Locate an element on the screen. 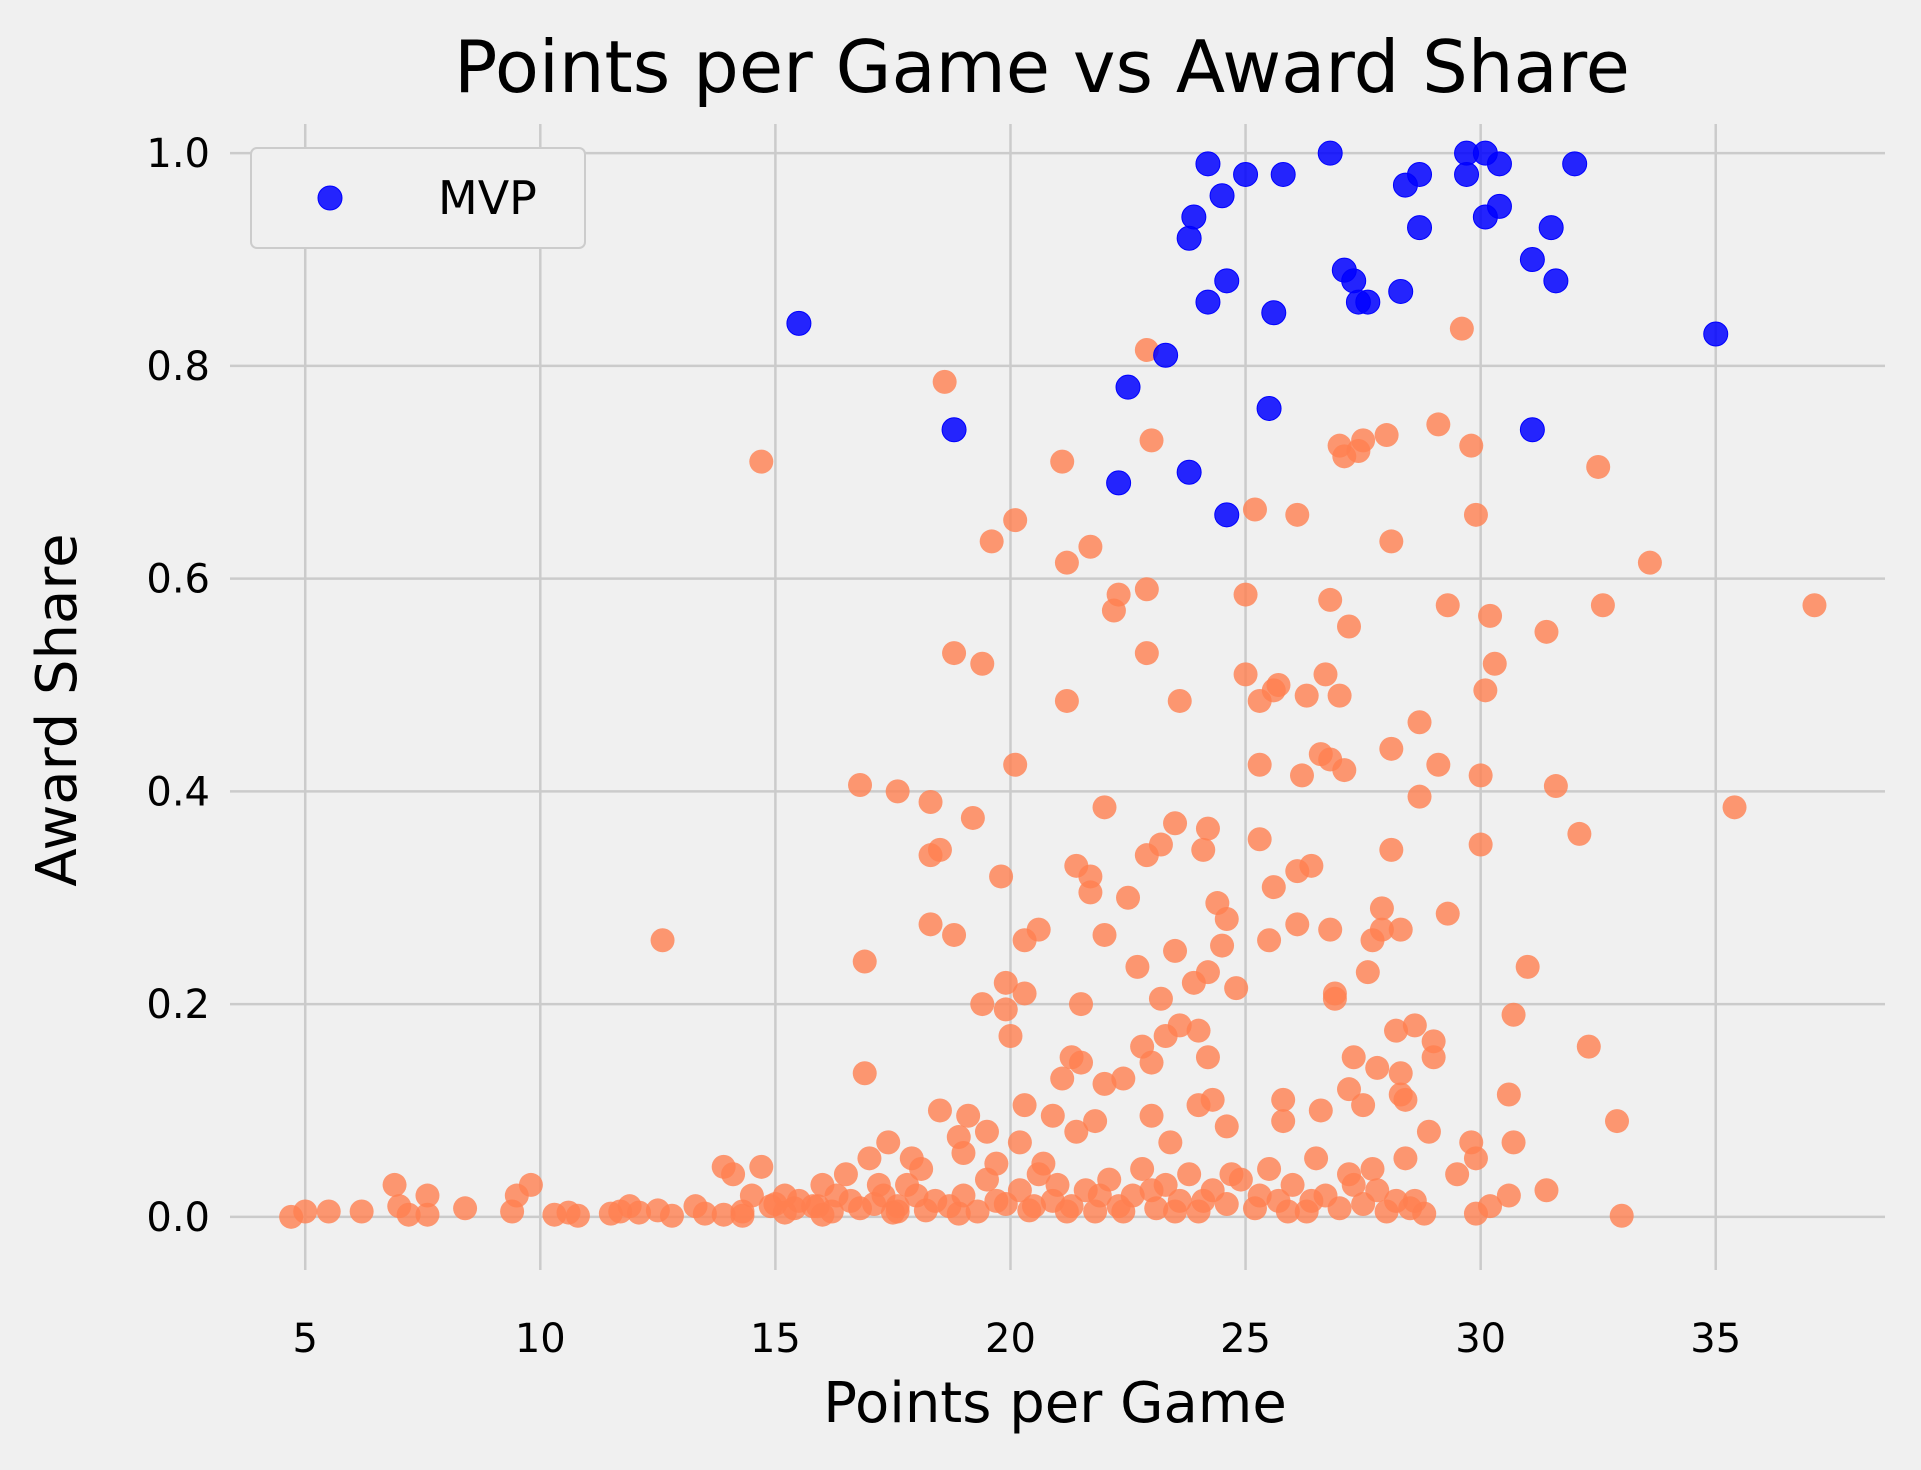  chart-title: Points per Game vs Award Share is located at coordinates (1042, 67).